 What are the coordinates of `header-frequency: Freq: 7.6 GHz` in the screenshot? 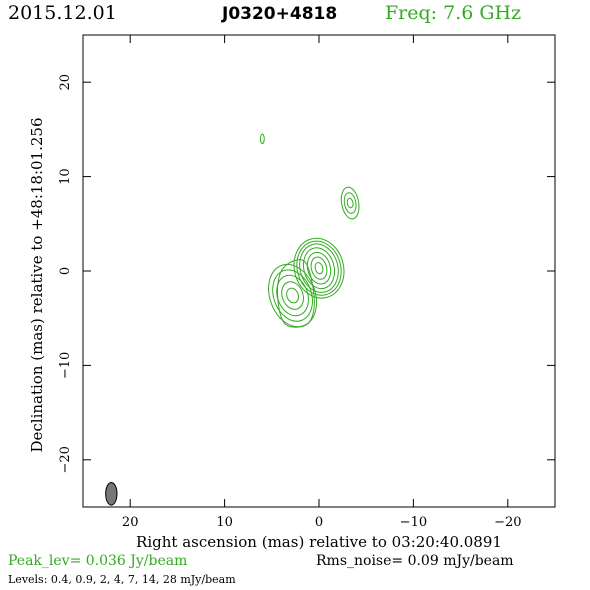 It's located at (453, 13).